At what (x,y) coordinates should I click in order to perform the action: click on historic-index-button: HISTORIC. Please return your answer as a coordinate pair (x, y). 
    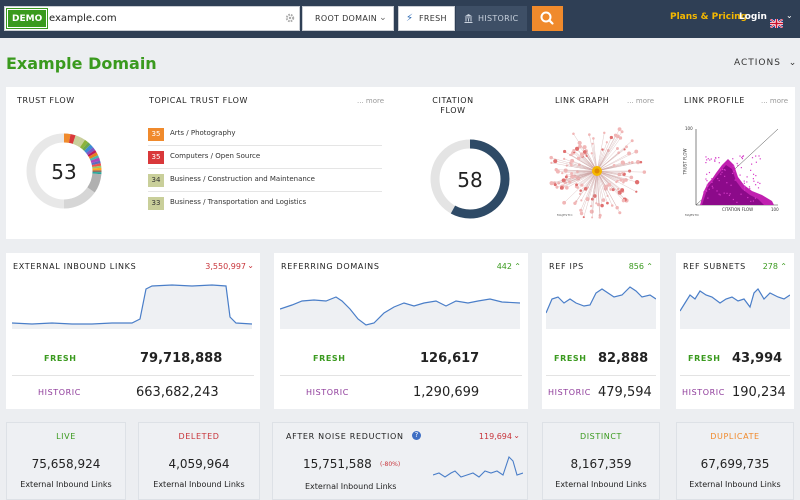
    Looking at the image, I should click on (491, 18).